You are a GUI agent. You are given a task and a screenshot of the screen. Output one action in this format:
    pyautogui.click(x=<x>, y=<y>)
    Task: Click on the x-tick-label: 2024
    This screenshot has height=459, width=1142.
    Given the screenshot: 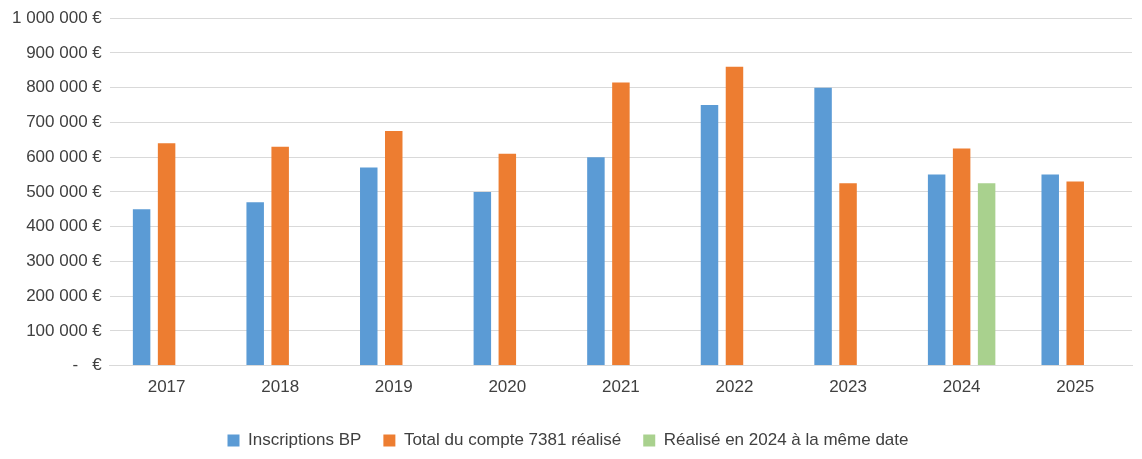 What is the action you would take?
    pyautogui.click(x=961, y=387)
    